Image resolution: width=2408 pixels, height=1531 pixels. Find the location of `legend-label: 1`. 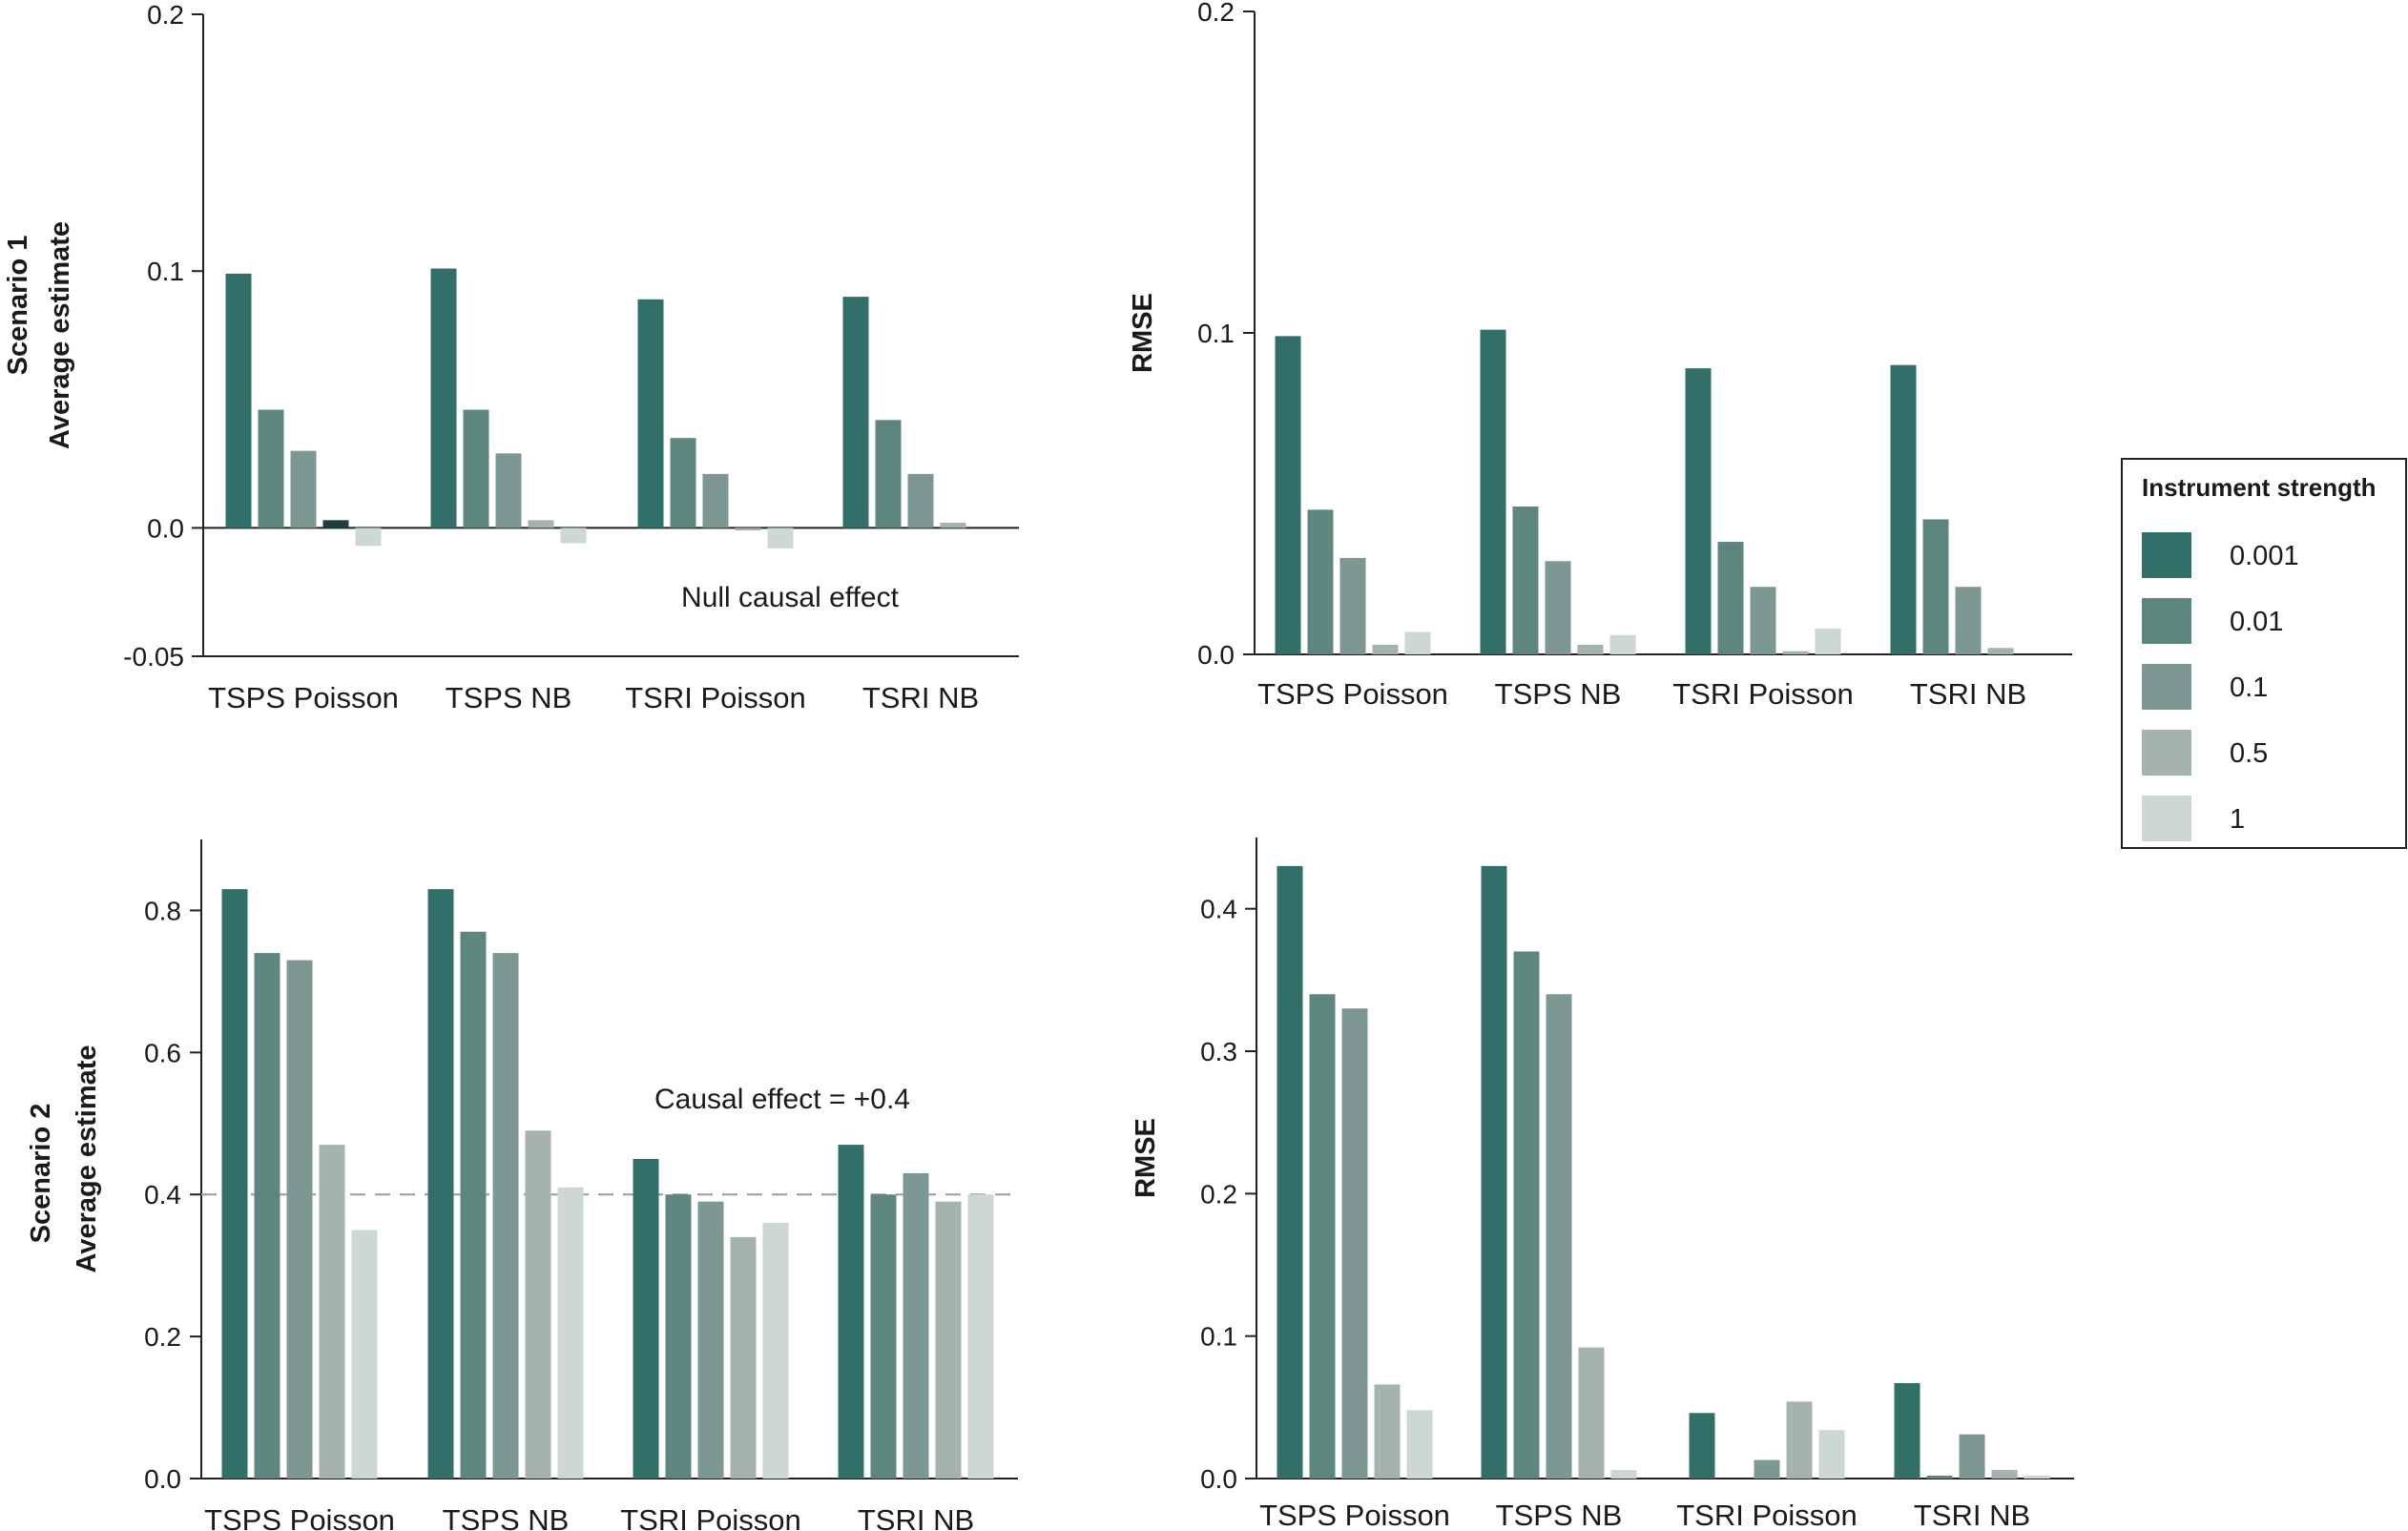

legend-label: 1 is located at coordinates (2238, 820).